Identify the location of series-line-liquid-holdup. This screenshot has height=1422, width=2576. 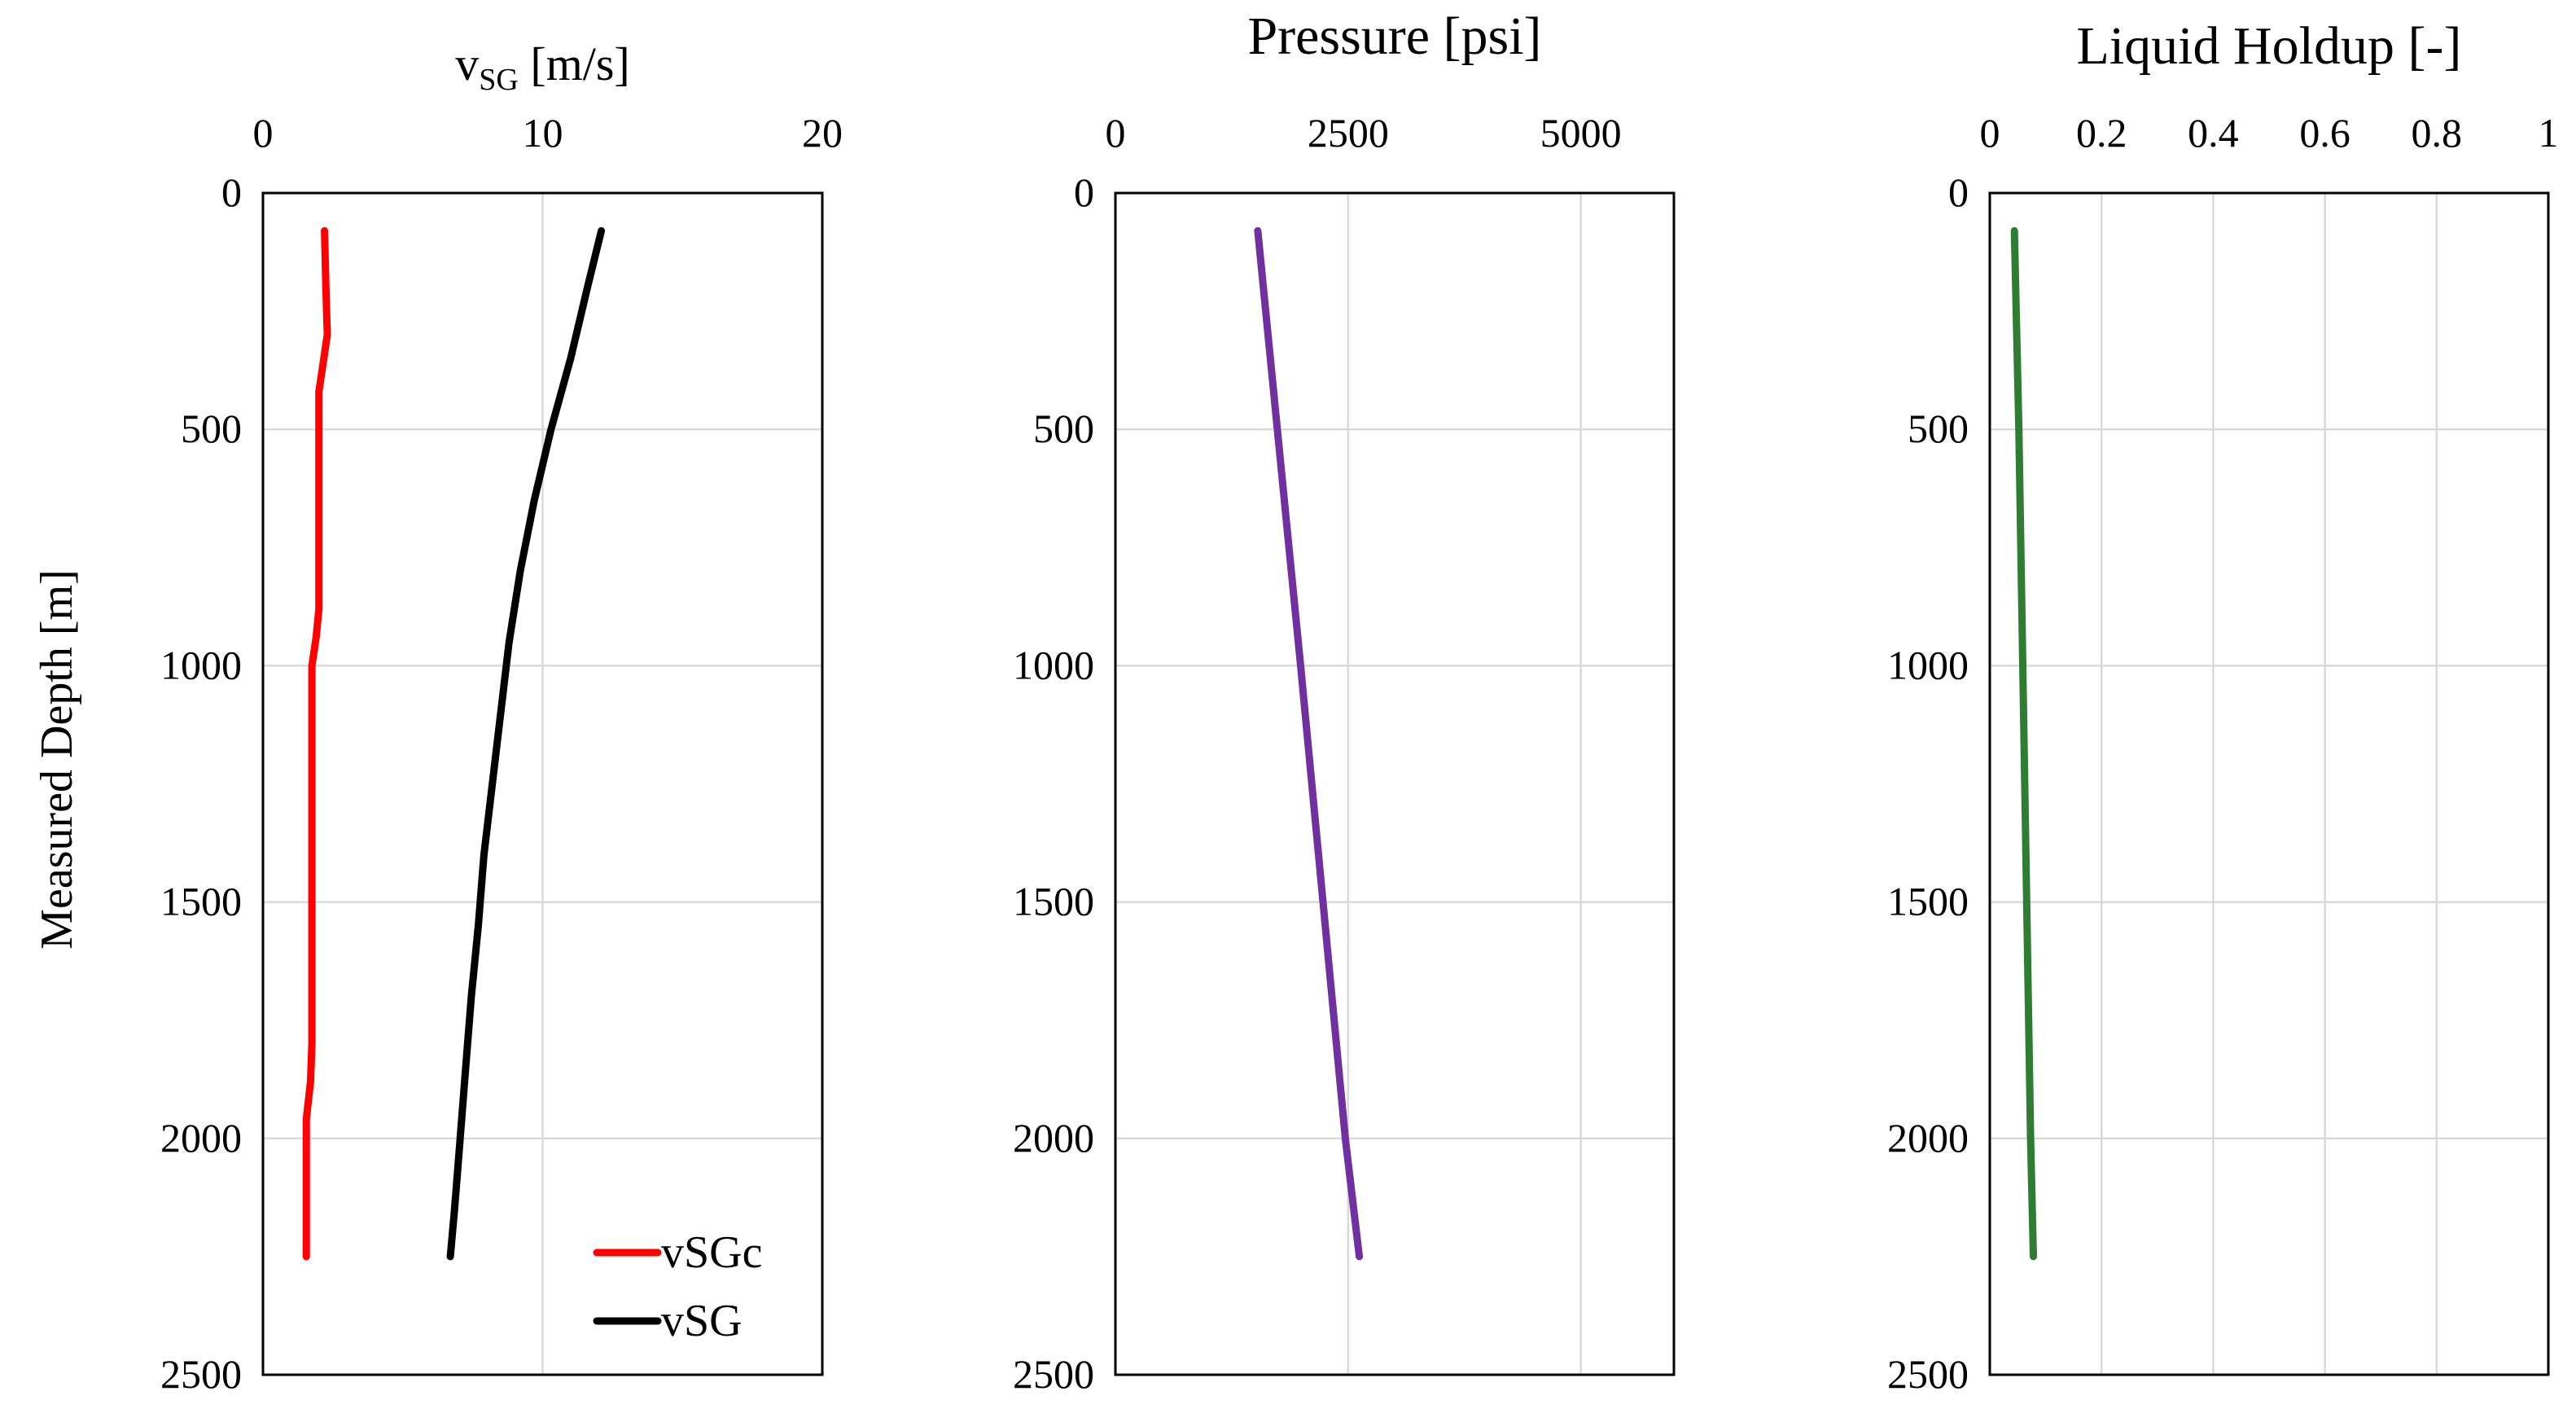
(2023, 743).